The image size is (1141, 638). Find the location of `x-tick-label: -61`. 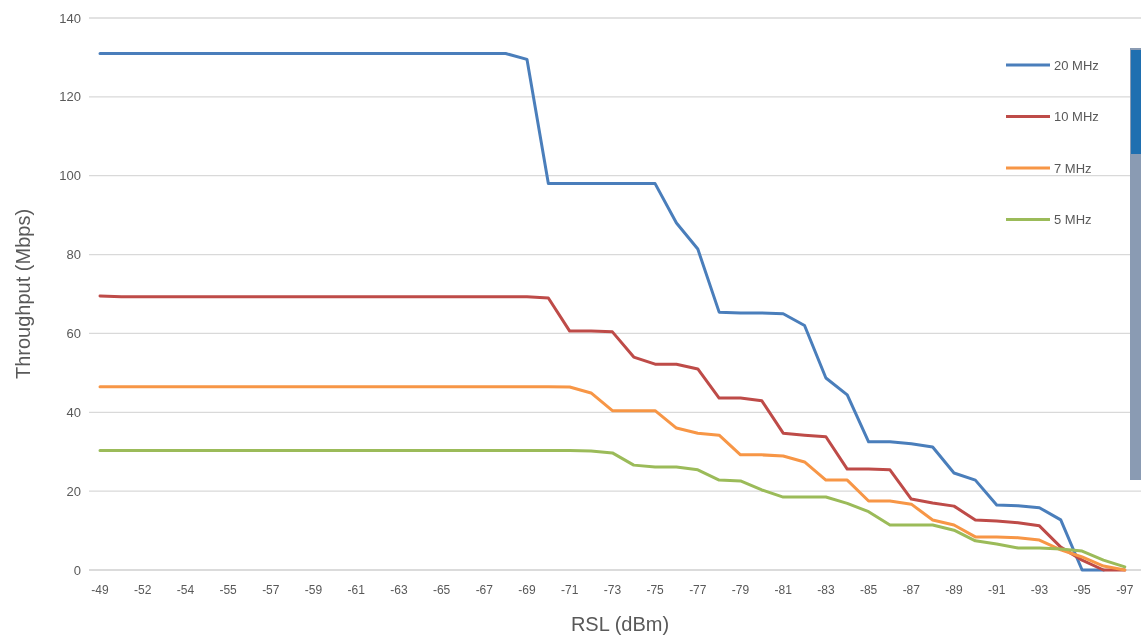

x-tick-label: -61 is located at coordinates (356, 590).